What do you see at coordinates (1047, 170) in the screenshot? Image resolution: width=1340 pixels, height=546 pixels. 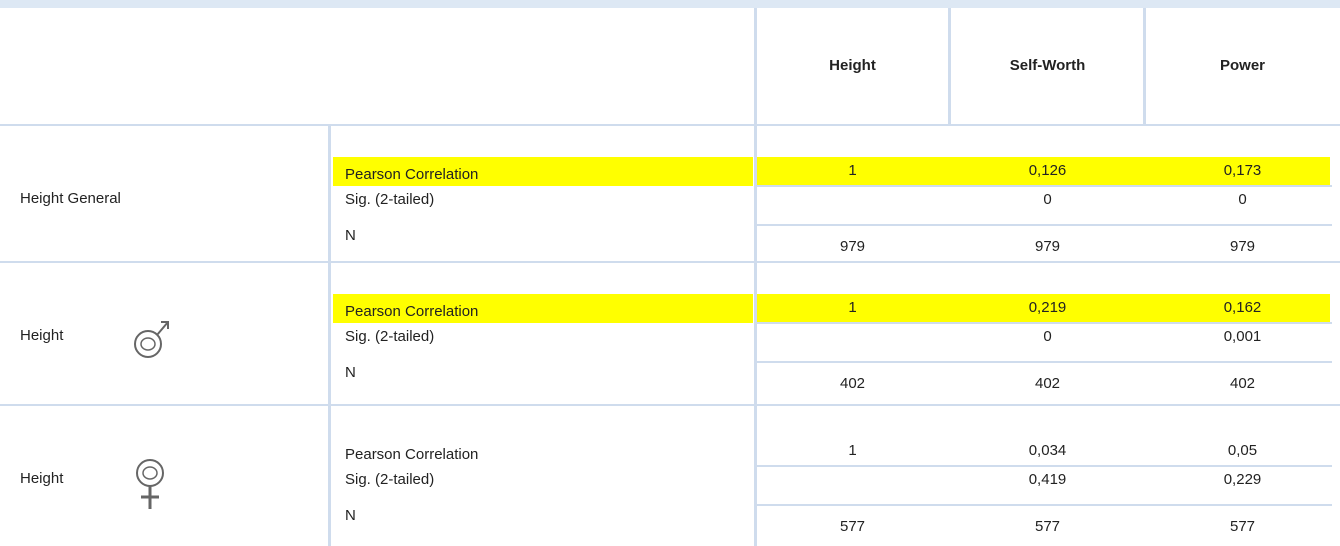 I see `cell-value: 0,126` at bounding box center [1047, 170].